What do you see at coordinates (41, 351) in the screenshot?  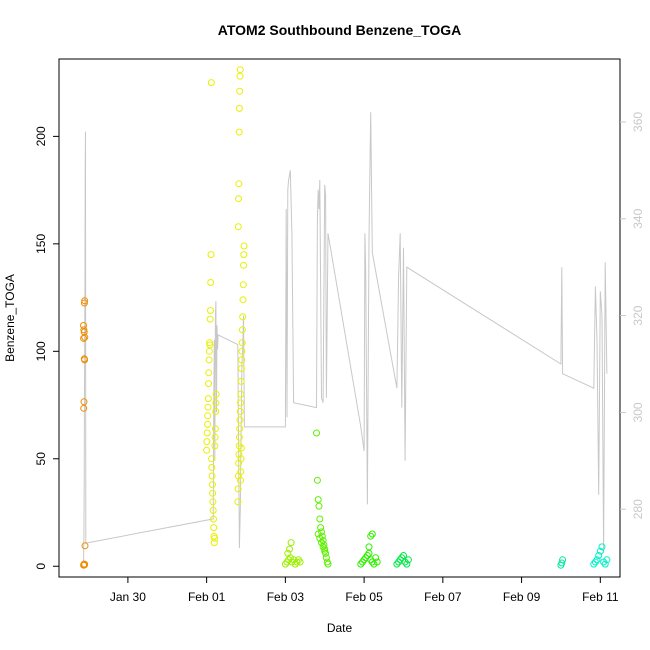 I see `y-left-tick-label-2: 100` at bounding box center [41, 351].